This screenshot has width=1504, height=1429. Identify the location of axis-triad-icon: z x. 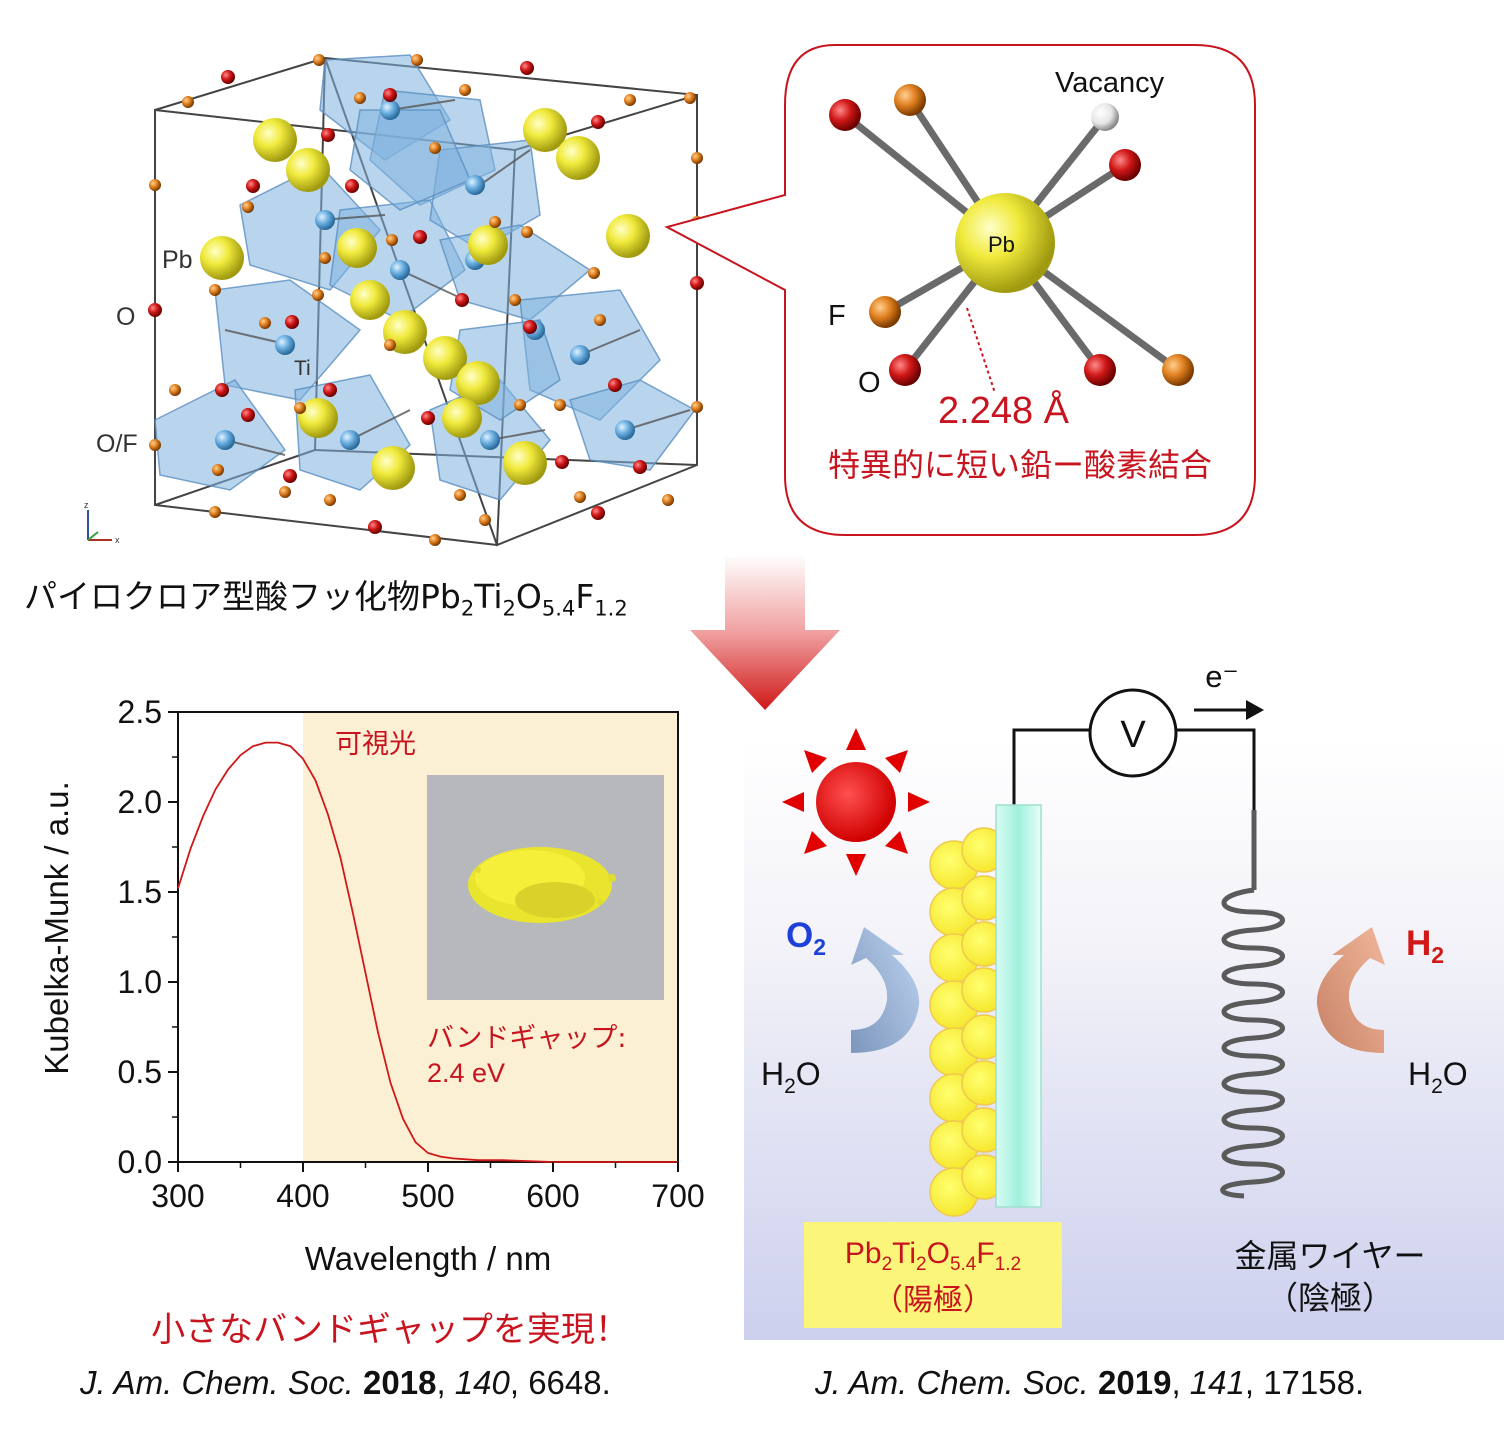
(102, 522).